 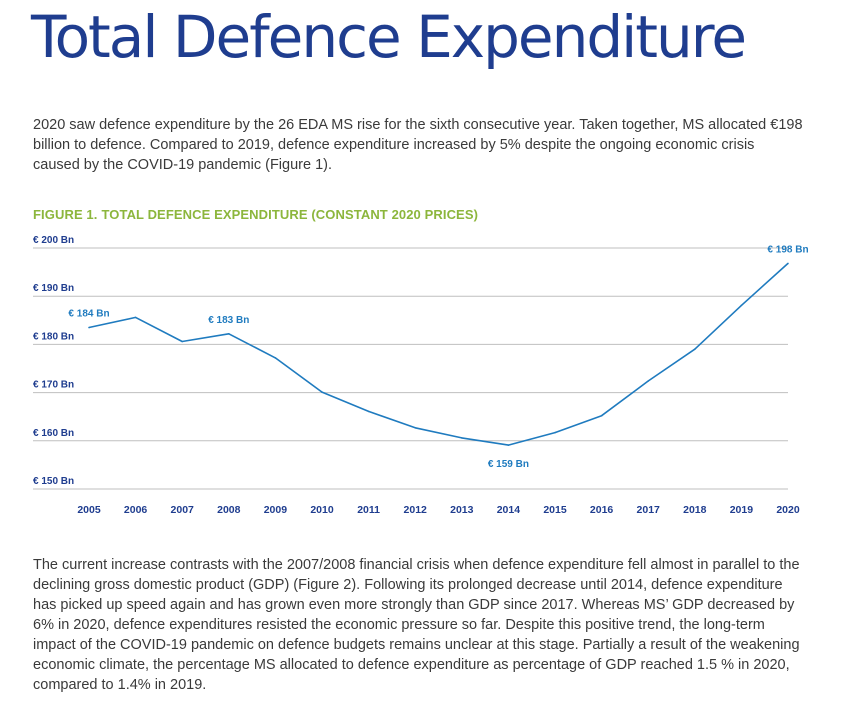 I want to click on page-title: Total Defence Expenditure, so click(x=389, y=37).